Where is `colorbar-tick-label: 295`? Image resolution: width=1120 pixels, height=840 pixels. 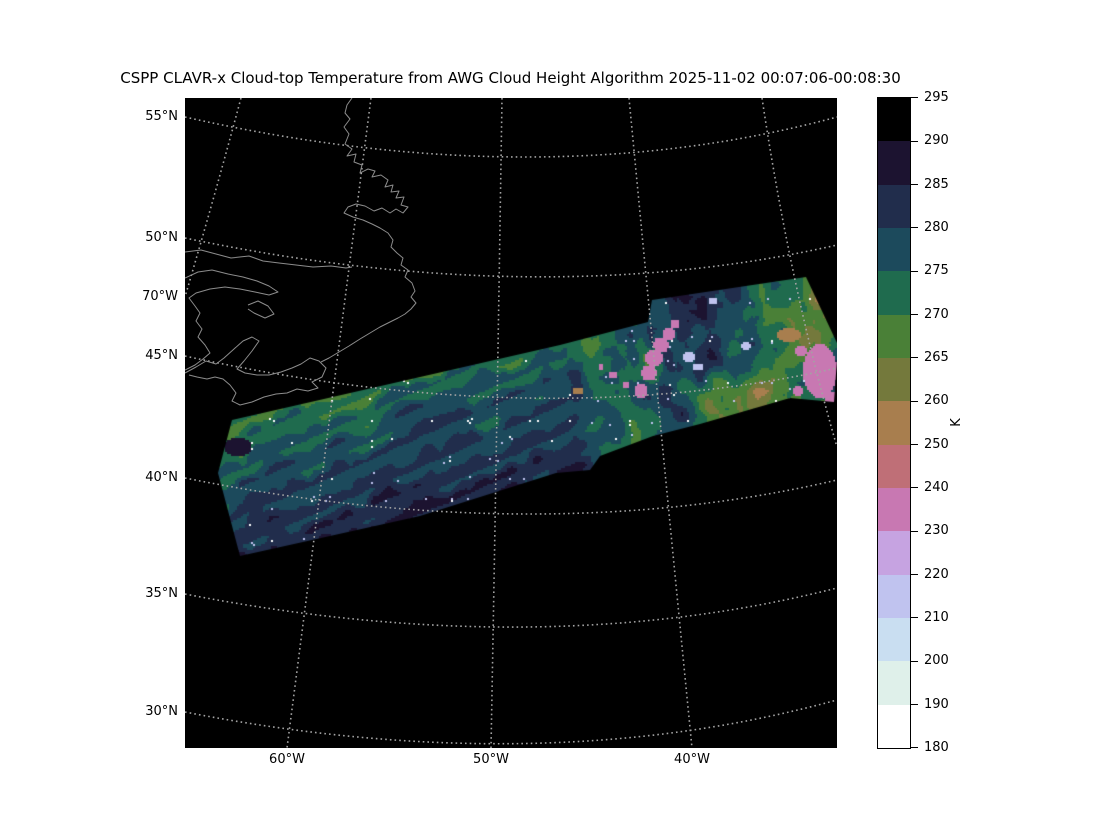 colorbar-tick-label: 295 is located at coordinates (936, 97).